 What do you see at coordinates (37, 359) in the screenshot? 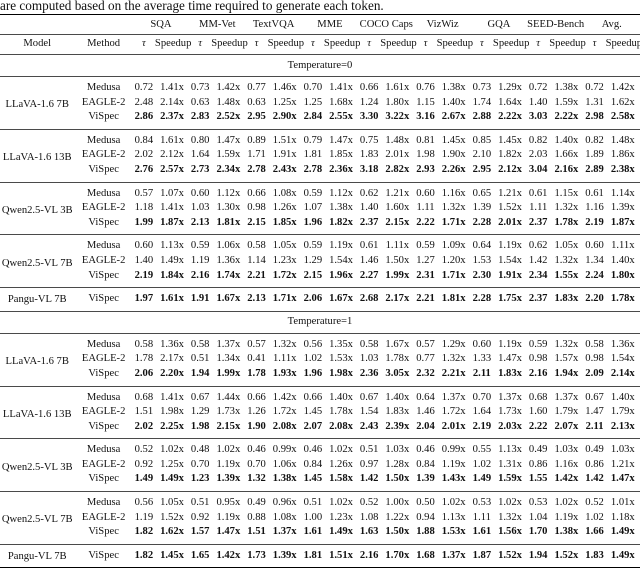
I see `model-cell: LLaVA-1.6 7B` at bounding box center [37, 359].